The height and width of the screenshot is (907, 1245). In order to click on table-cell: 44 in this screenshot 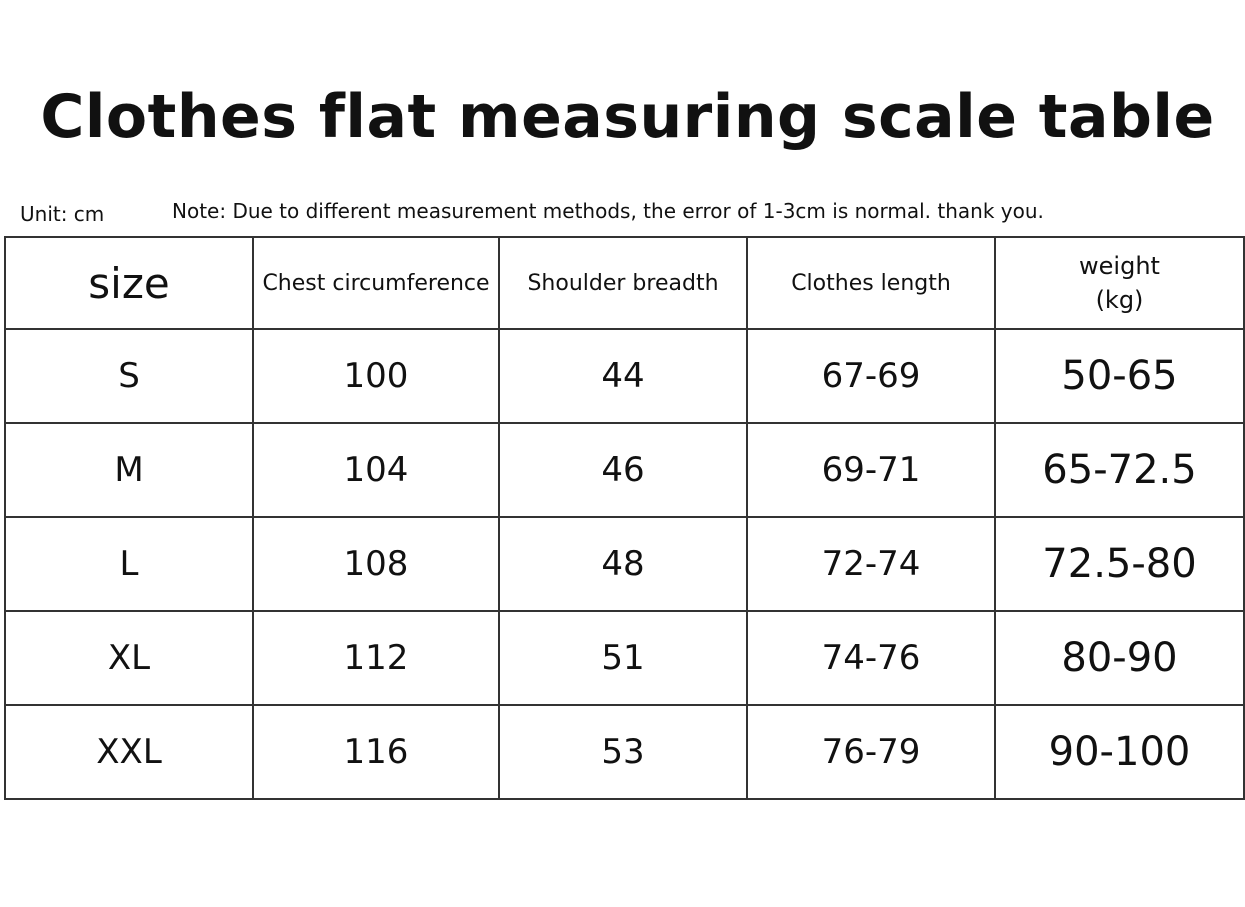, I will do `click(623, 376)`.